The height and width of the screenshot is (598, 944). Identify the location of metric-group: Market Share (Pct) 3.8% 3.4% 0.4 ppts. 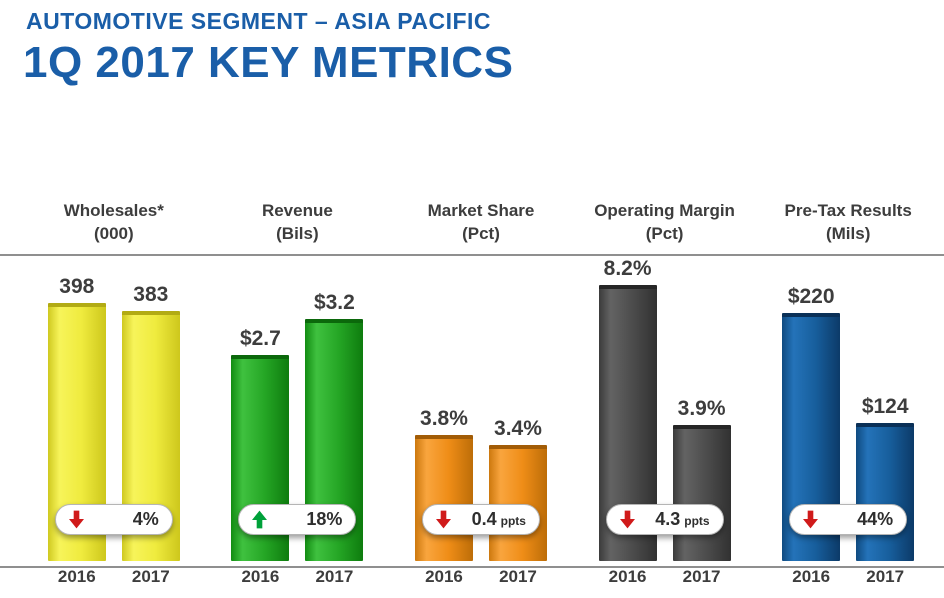
(481, 395).